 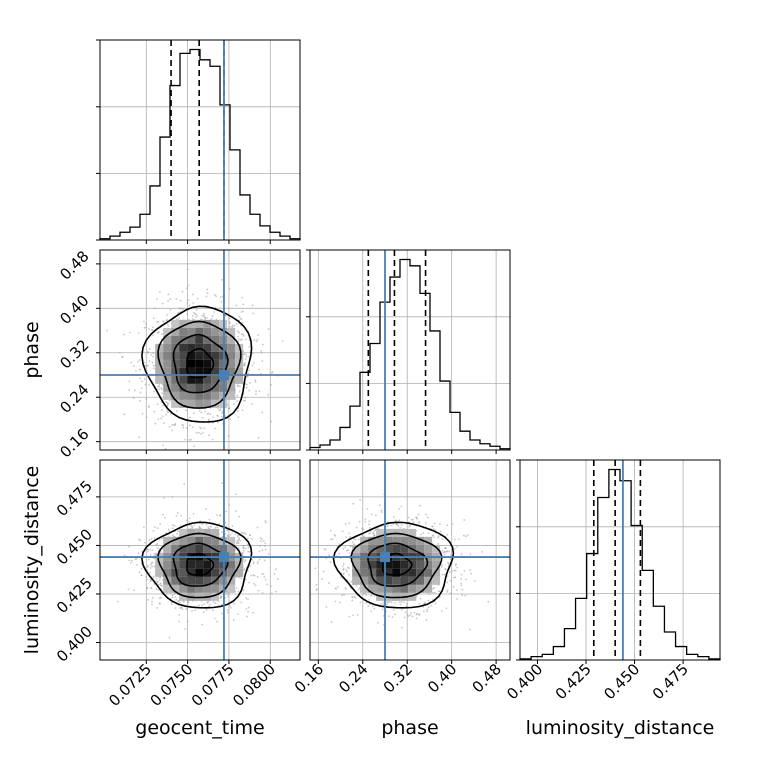 I want to click on scatter-inner, so click(x=200, y=560).